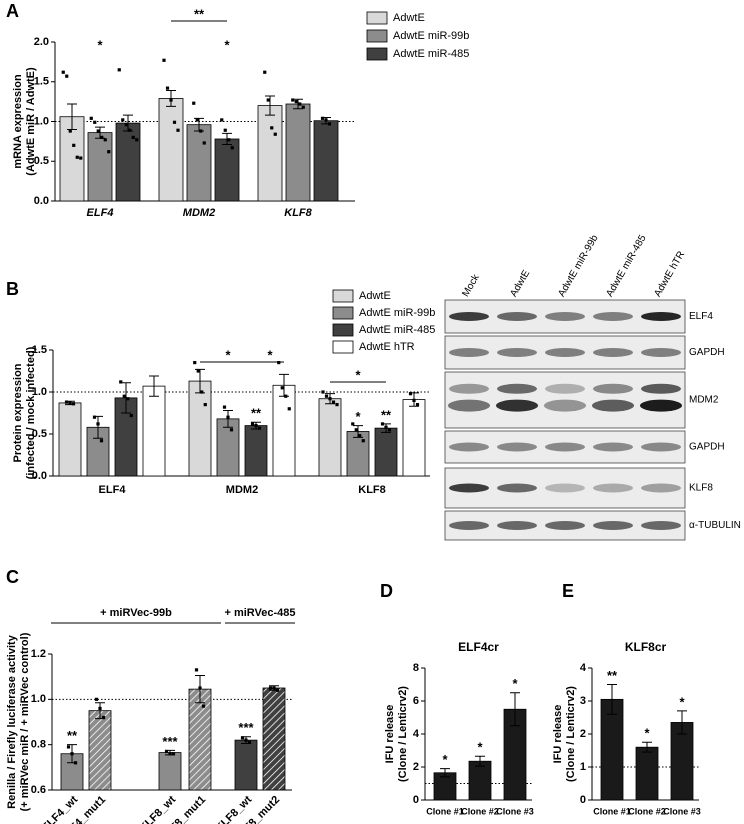 The height and width of the screenshot is (824, 744). I want to click on y-axis-label: (AdwtE miR / AdwtE), so click(31, 121).